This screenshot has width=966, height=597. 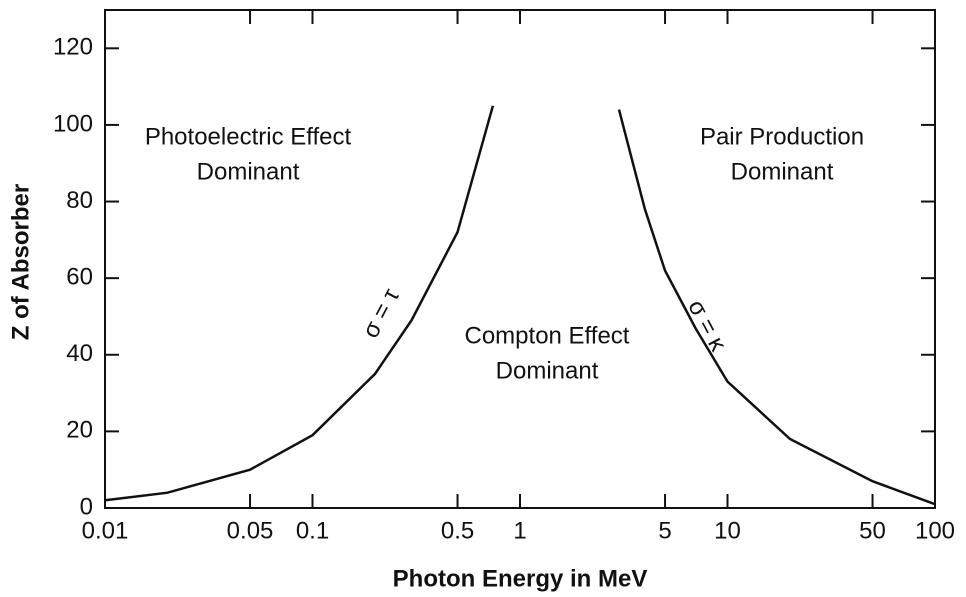 I want to click on x-tick-label: 50, so click(x=872, y=530).